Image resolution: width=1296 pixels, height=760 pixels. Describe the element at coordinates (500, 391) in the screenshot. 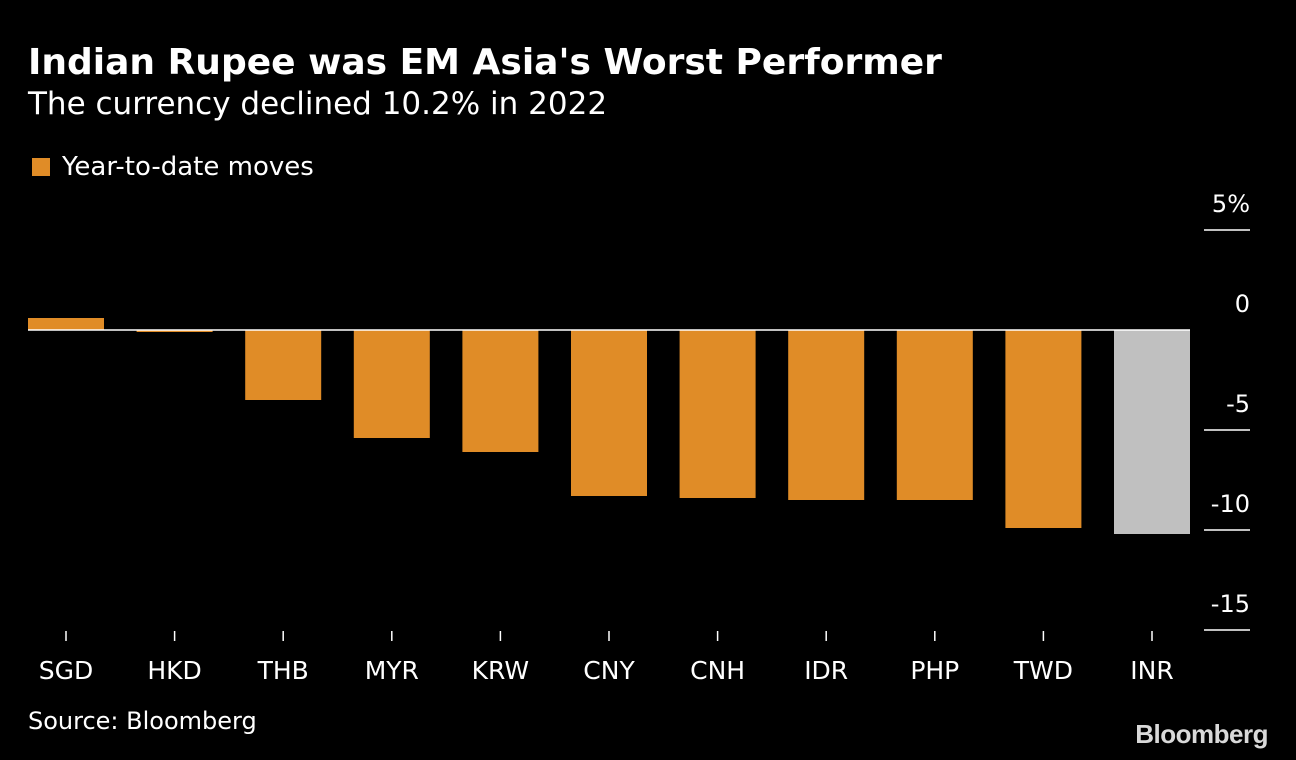

I see `bar-krw` at that location.